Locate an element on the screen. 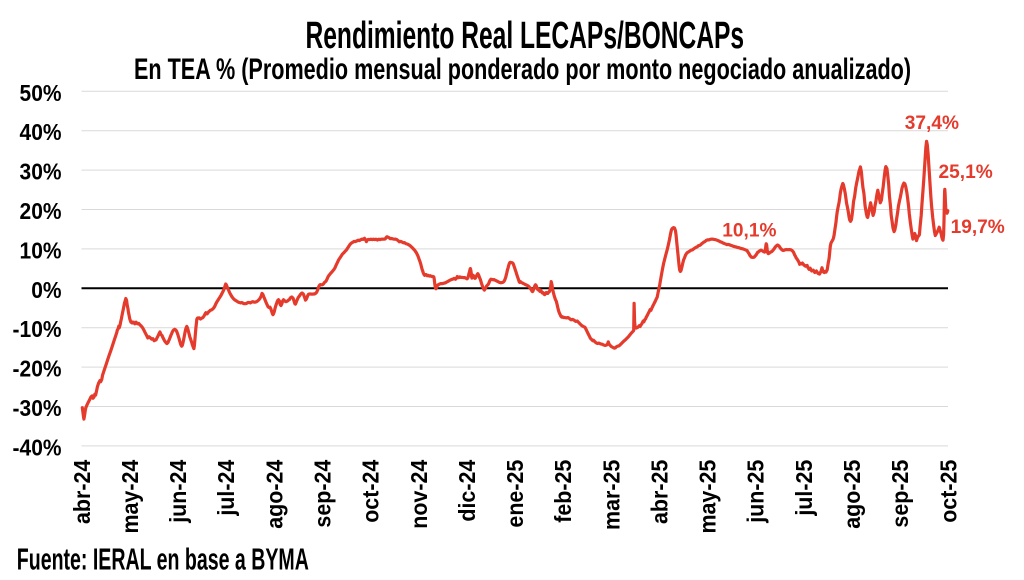 The height and width of the screenshot is (580, 1024). svg-text: may-25 is located at coordinates (708, 497).